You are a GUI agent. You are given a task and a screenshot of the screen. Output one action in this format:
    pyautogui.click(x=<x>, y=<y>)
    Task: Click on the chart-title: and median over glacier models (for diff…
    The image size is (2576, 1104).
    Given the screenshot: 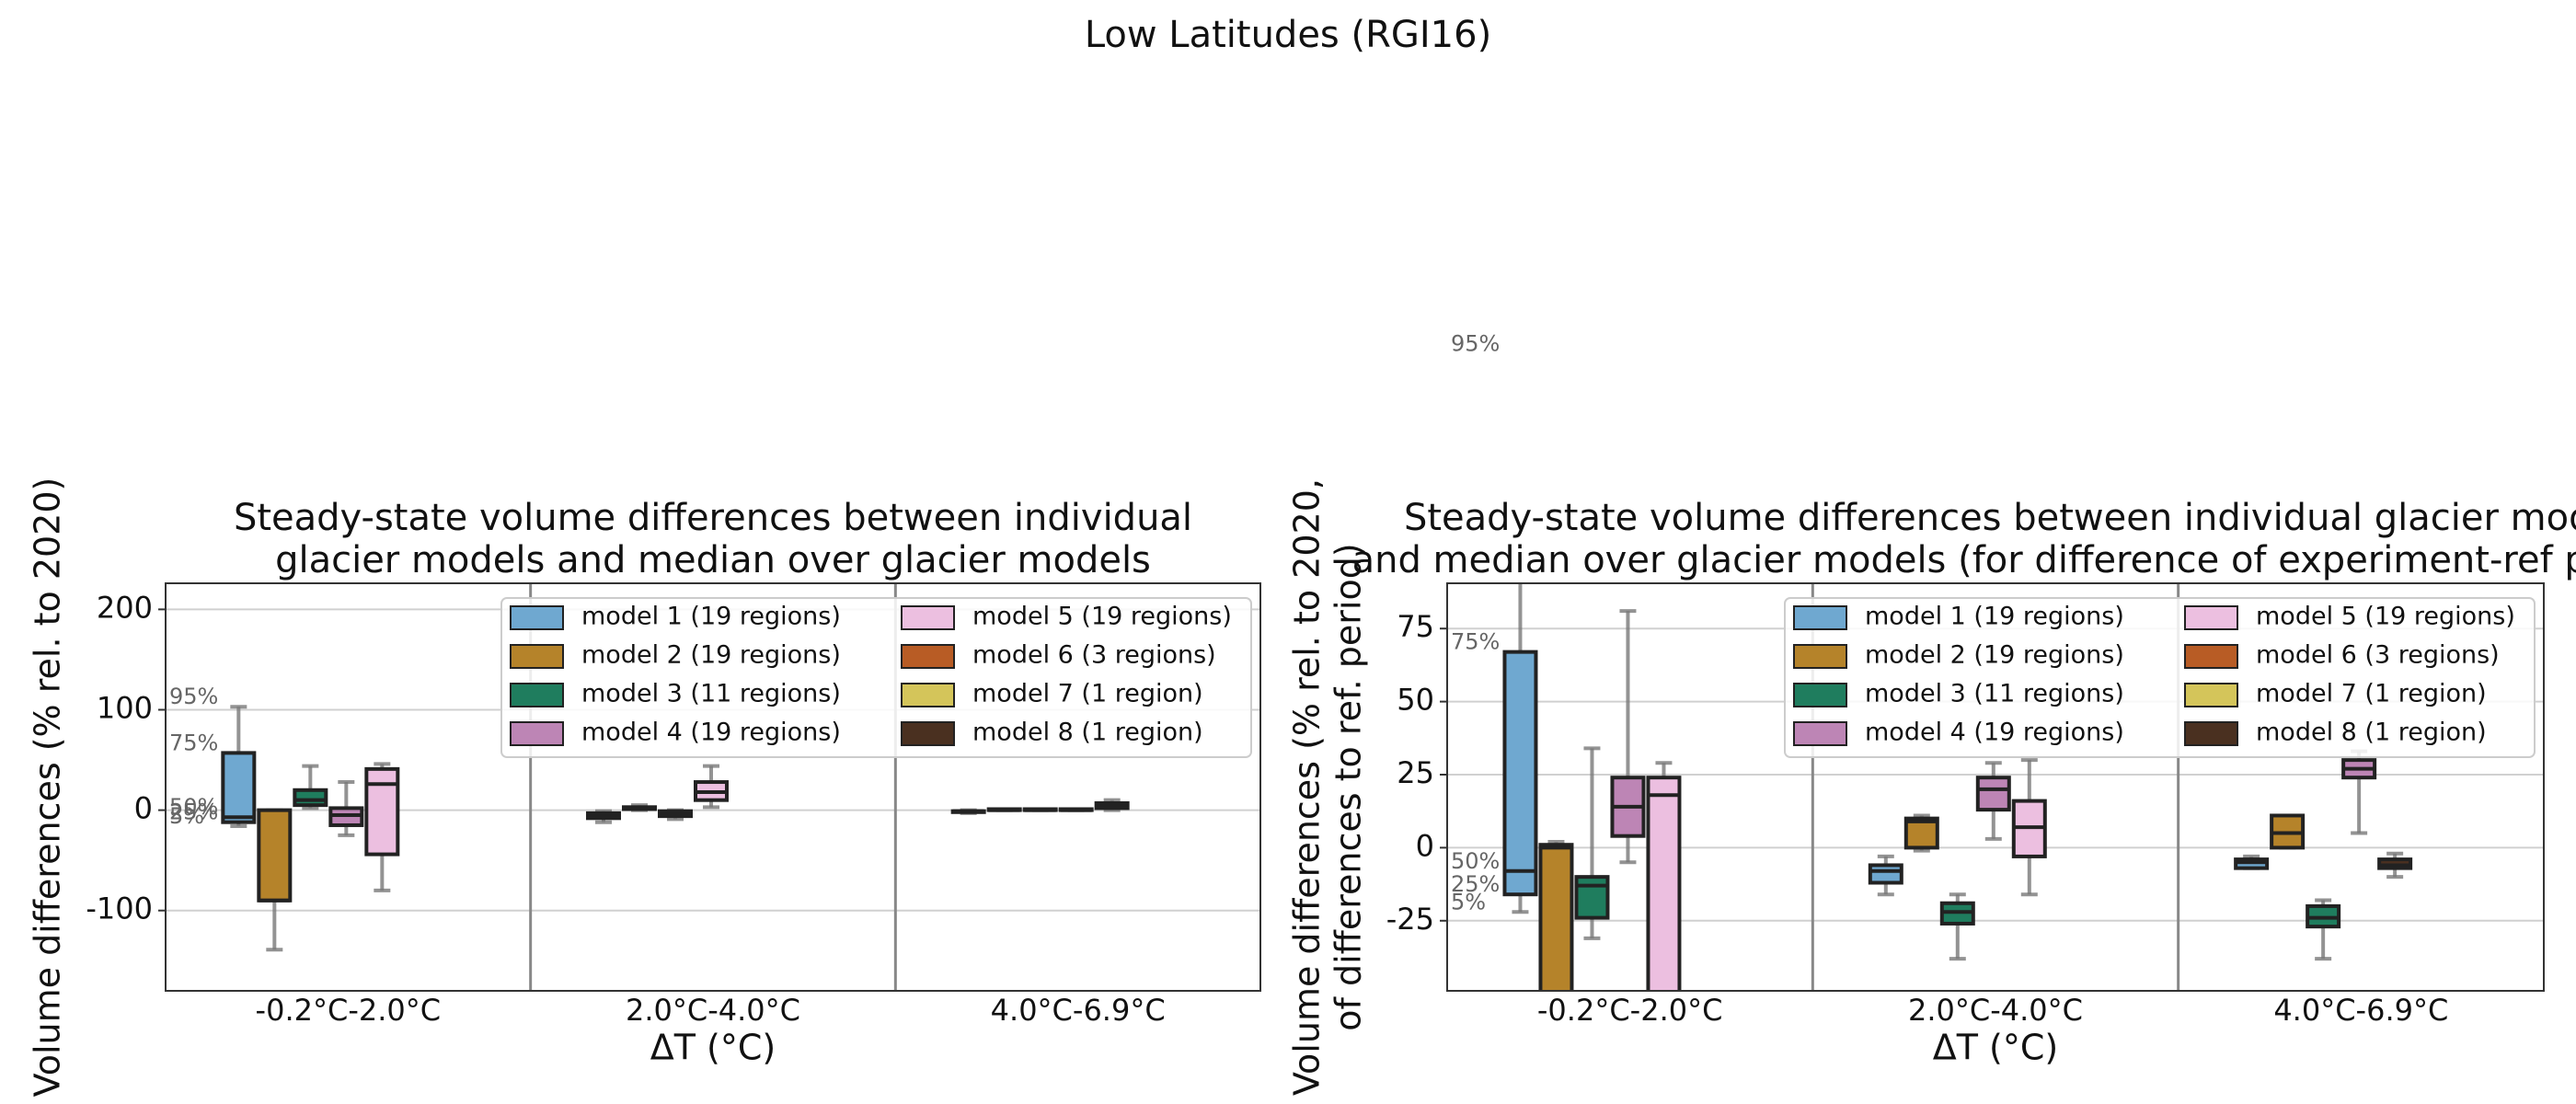 What is the action you would take?
    pyautogui.click(x=1964, y=560)
    